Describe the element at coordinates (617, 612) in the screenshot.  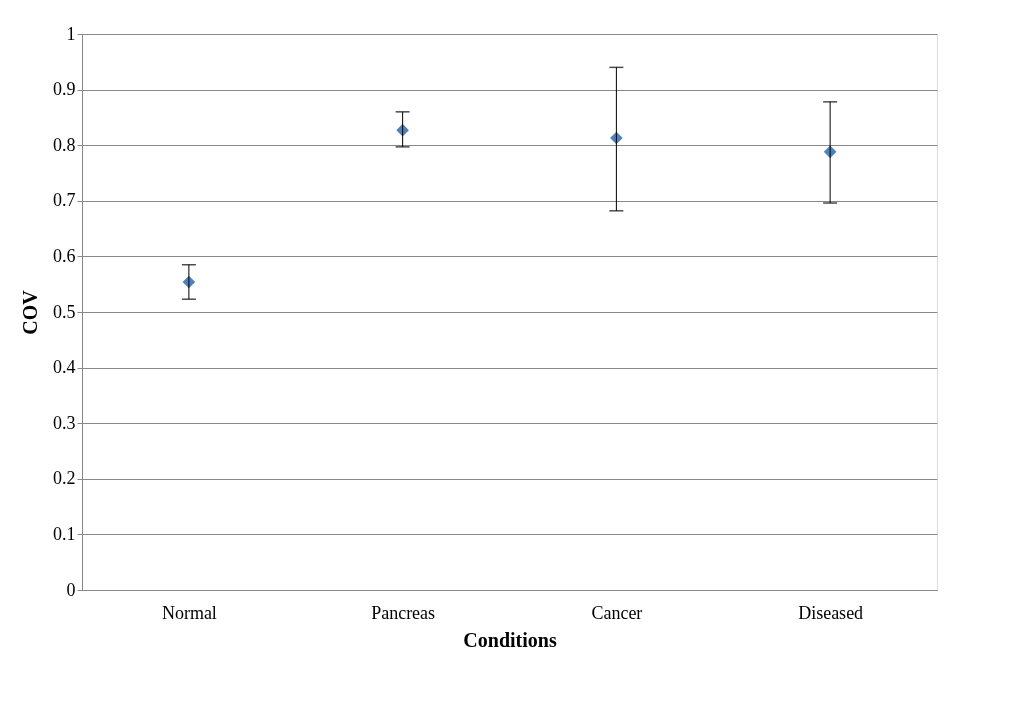
I see `x-tick-label: Cancer` at that location.